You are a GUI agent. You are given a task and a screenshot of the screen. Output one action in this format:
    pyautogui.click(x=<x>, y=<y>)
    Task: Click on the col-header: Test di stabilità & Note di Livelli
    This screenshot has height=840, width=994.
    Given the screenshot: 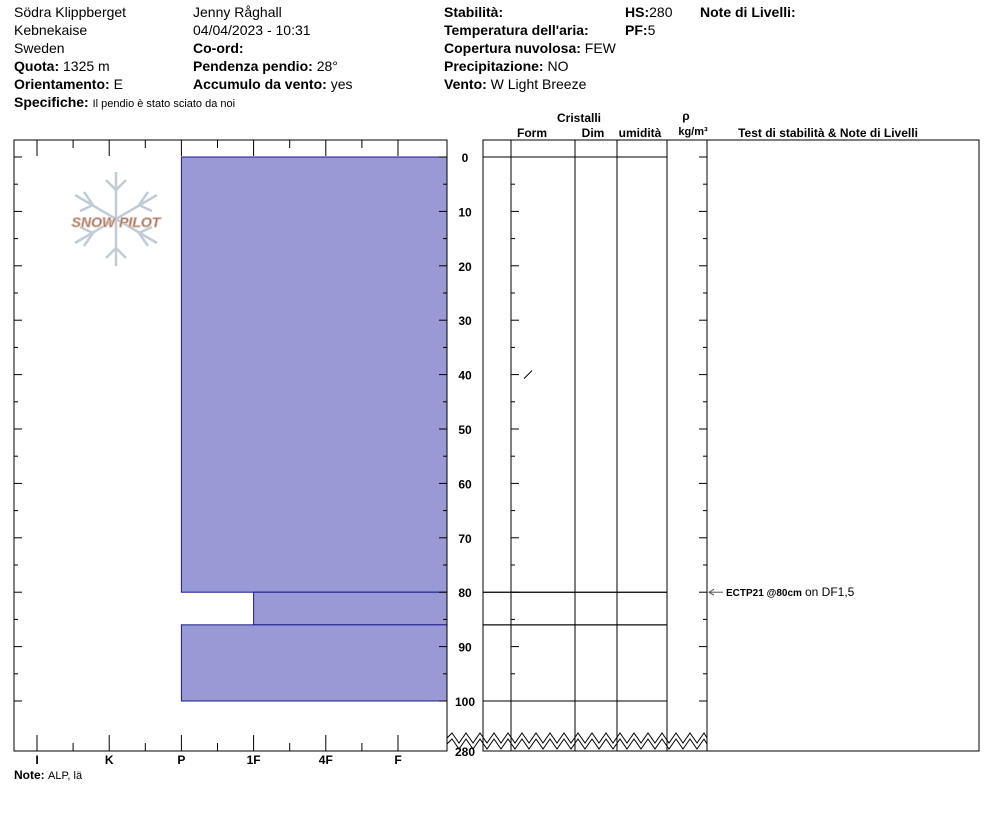 What is the action you would take?
    pyautogui.click(x=828, y=133)
    